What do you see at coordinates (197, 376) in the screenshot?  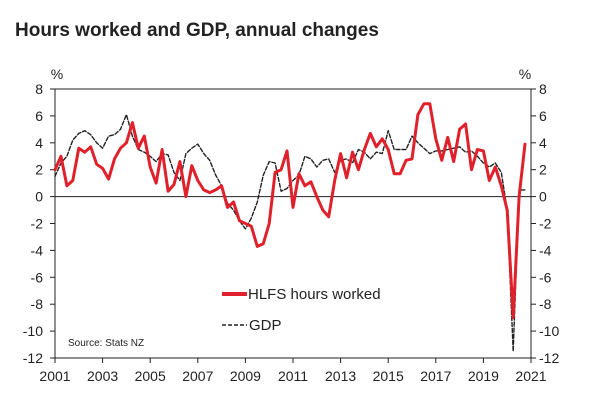 I see `x-tick-label: 2007` at bounding box center [197, 376].